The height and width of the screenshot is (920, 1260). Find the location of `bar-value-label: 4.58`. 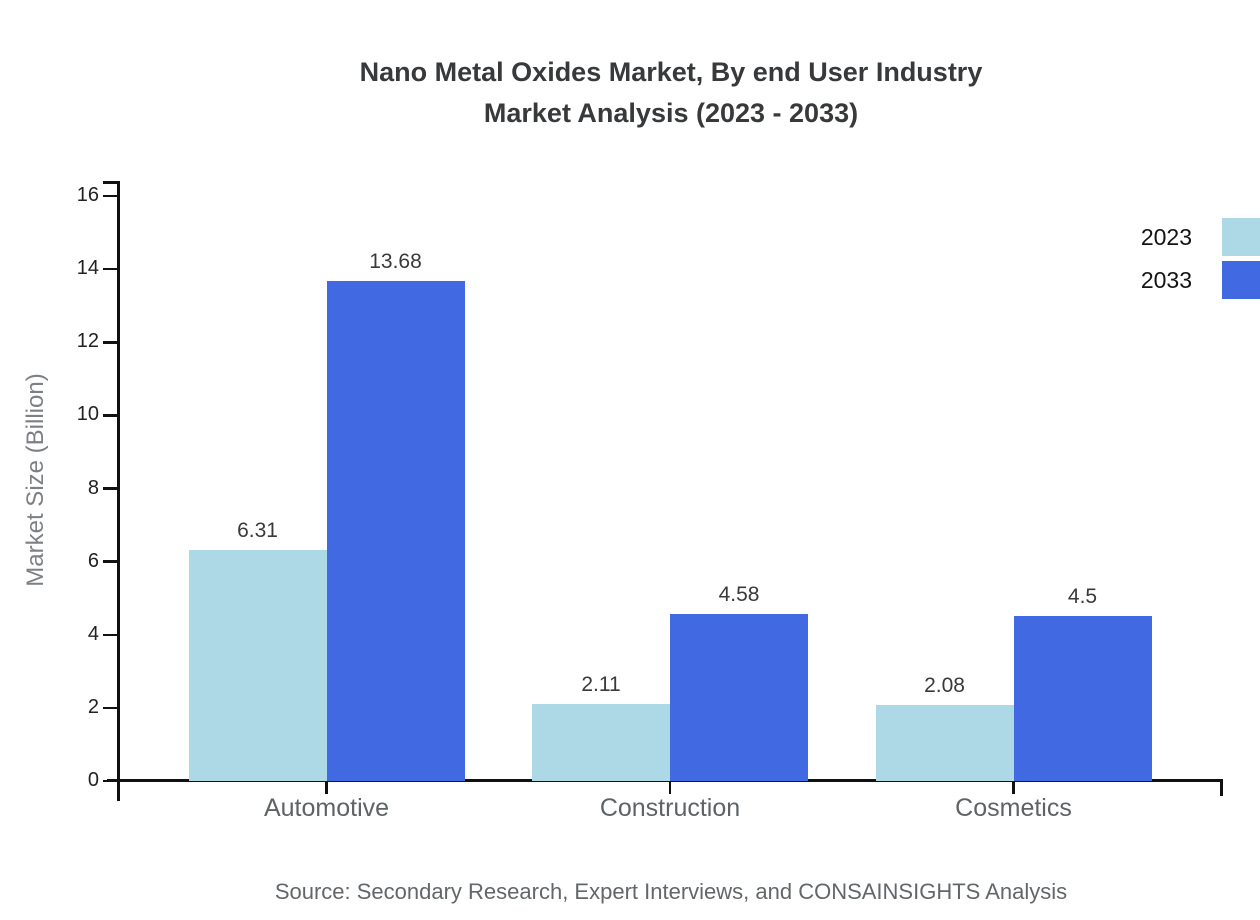

bar-value-label: 4.58 is located at coordinates (739, 594).